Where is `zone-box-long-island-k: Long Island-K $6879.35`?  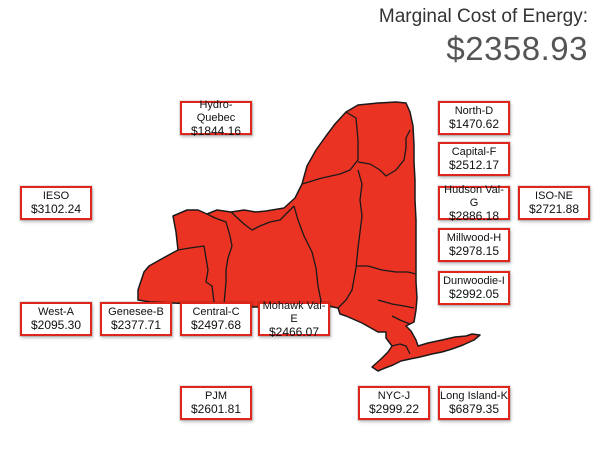
zone-box-long-island-k: Long Island-K $6879.35 is located at coordinates (474, 403).